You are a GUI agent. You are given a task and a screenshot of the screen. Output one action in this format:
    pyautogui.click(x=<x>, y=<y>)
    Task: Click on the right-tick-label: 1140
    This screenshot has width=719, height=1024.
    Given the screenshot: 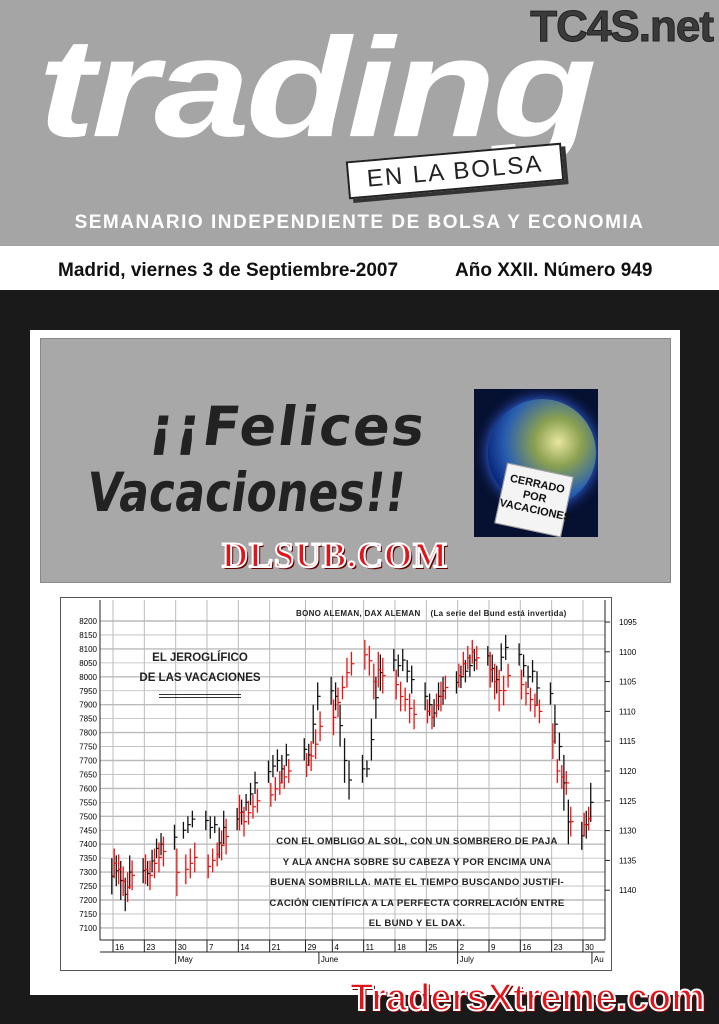 What is the action you would take?
    pyautogui.click(x=628, y=890)
    